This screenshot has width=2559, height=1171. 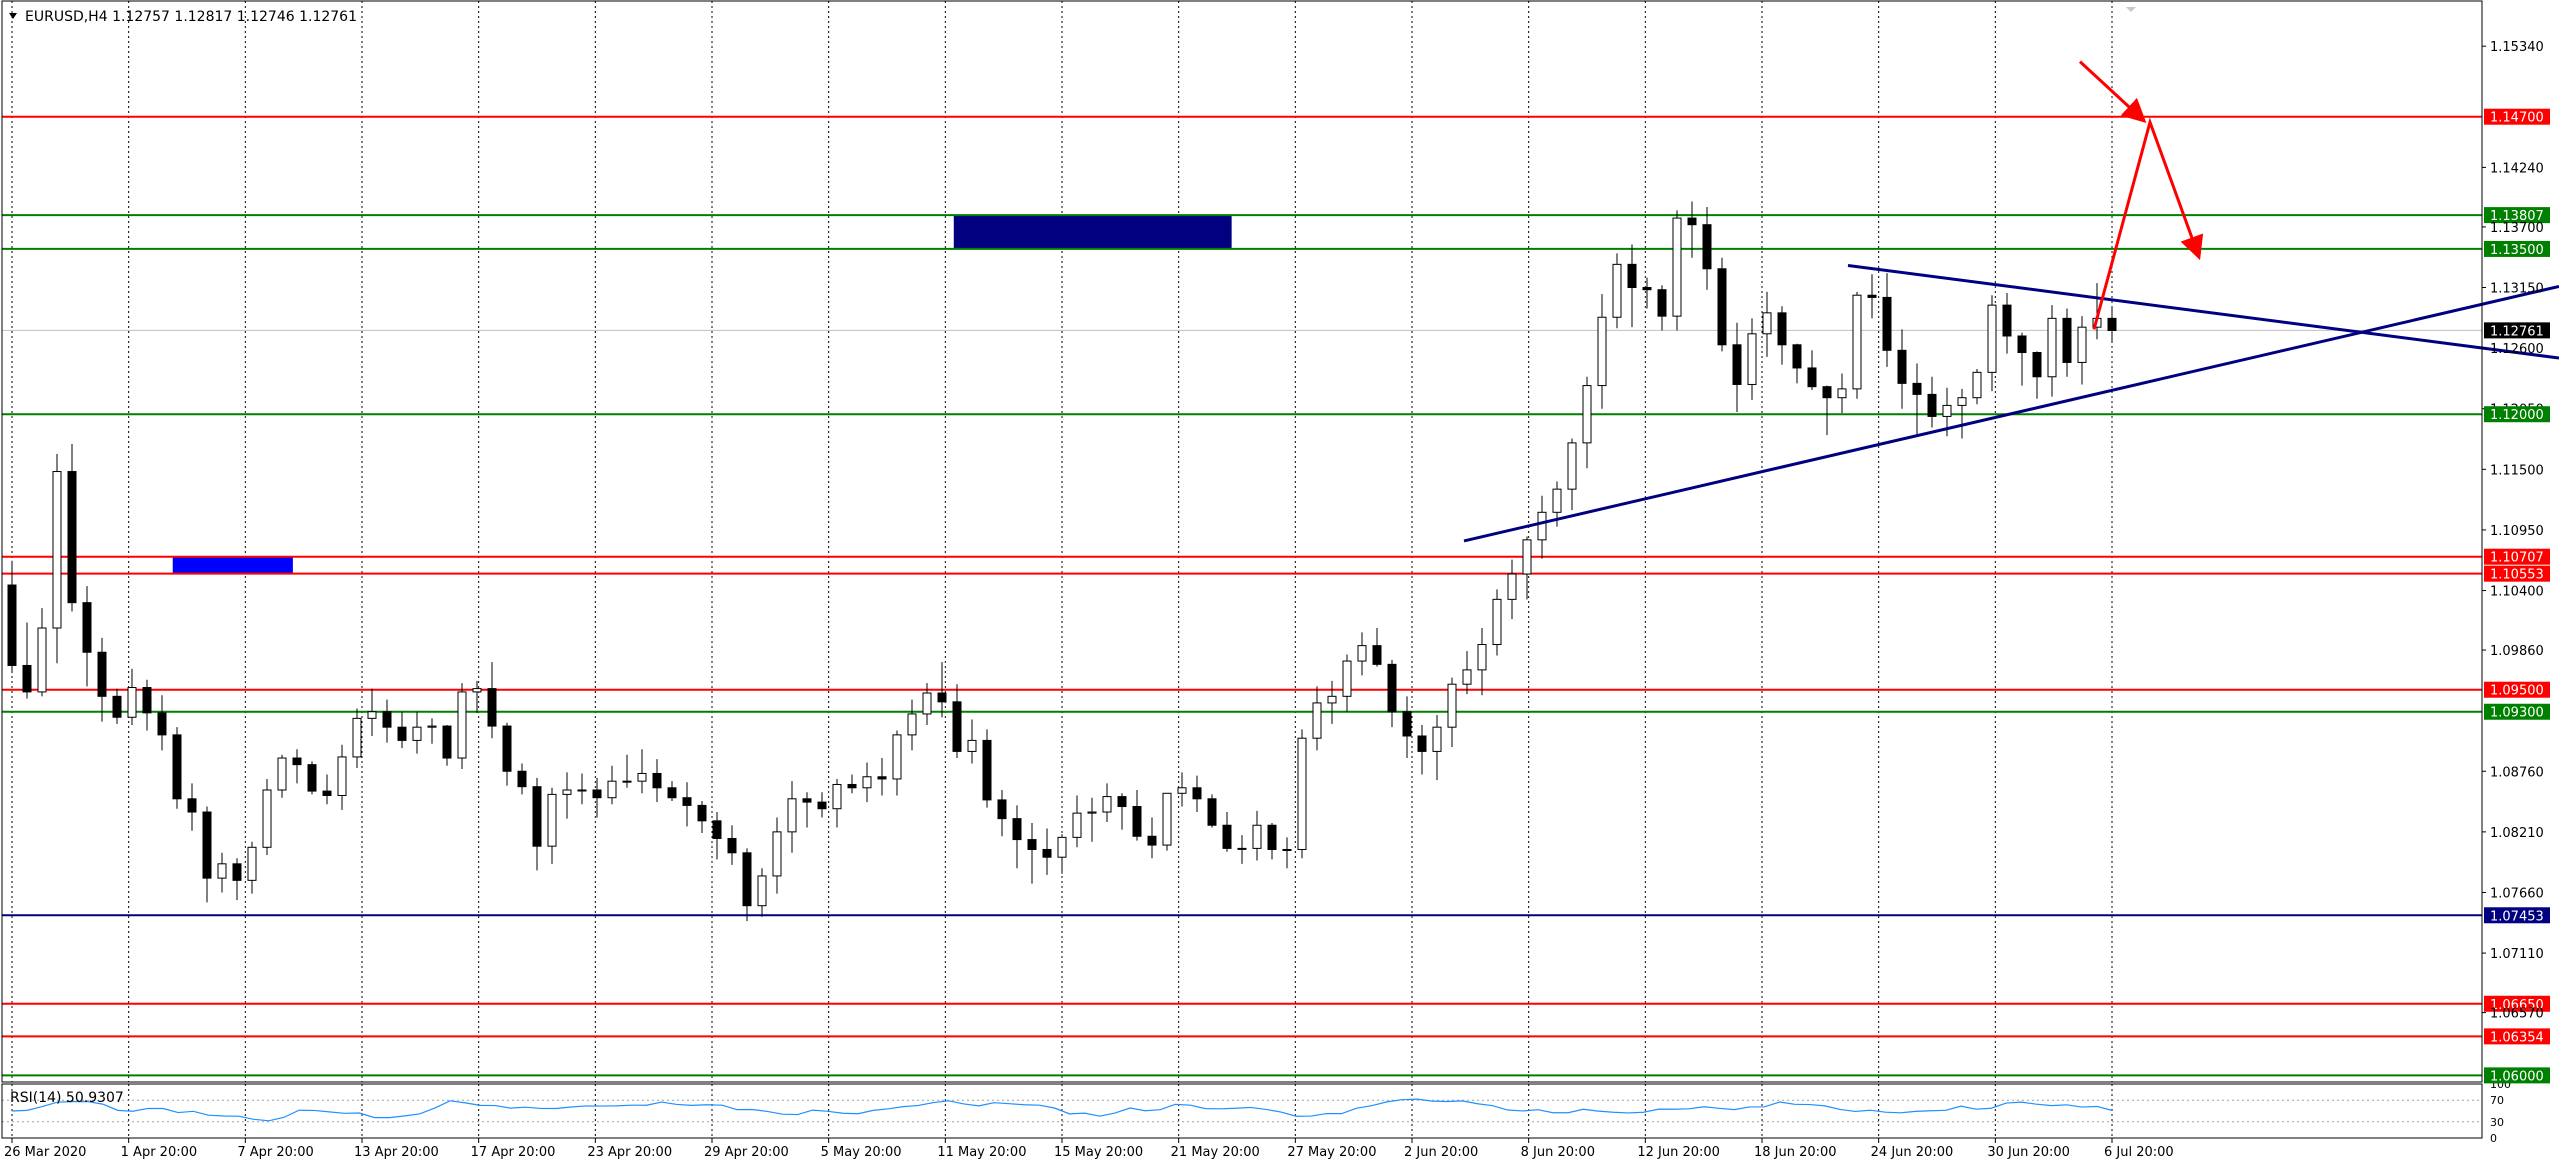 What do you see at coordinates (2131, 9) in the screenshot?
I see `chart-shift-marker-icon` at bounding box center [2131, 9].